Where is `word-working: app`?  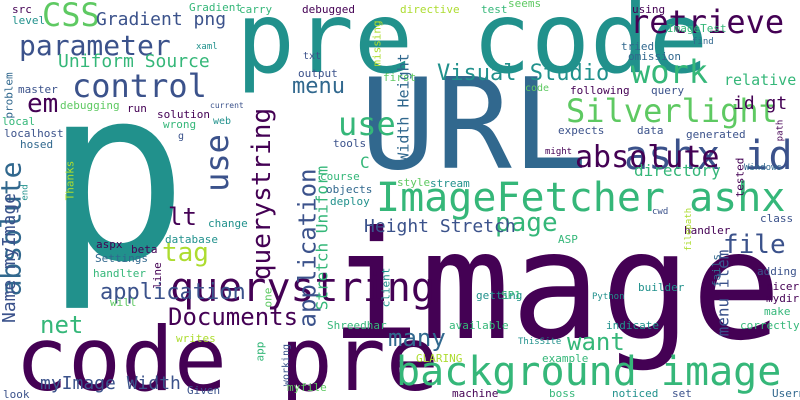 word-working: app is located at coordinates (260, 351).